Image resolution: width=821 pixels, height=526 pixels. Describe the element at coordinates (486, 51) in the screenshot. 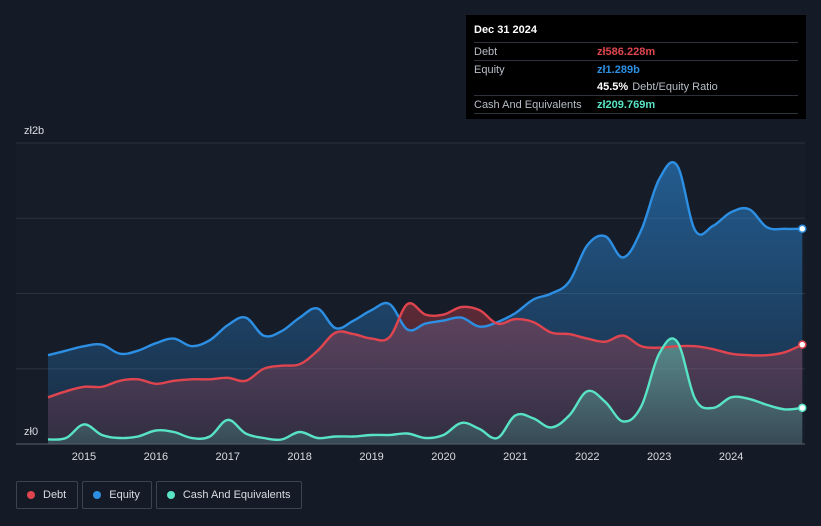

I see `tooltip-debt-label: Debt` at that location.